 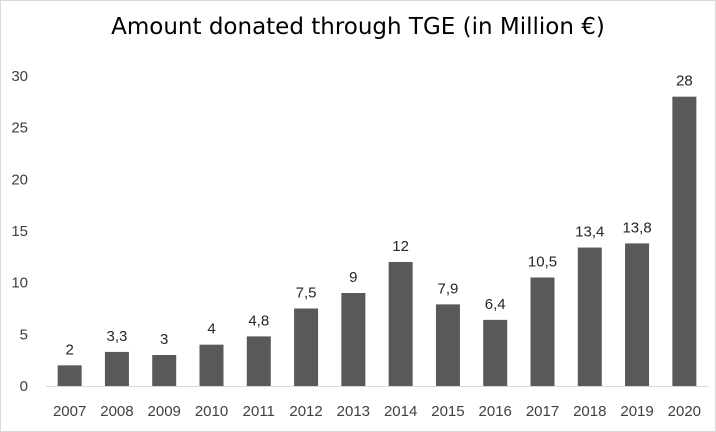 What do you see at coordinates (69, 349) in the screenshot?
I see `data-label: 2` at bounding box center [69, 349].